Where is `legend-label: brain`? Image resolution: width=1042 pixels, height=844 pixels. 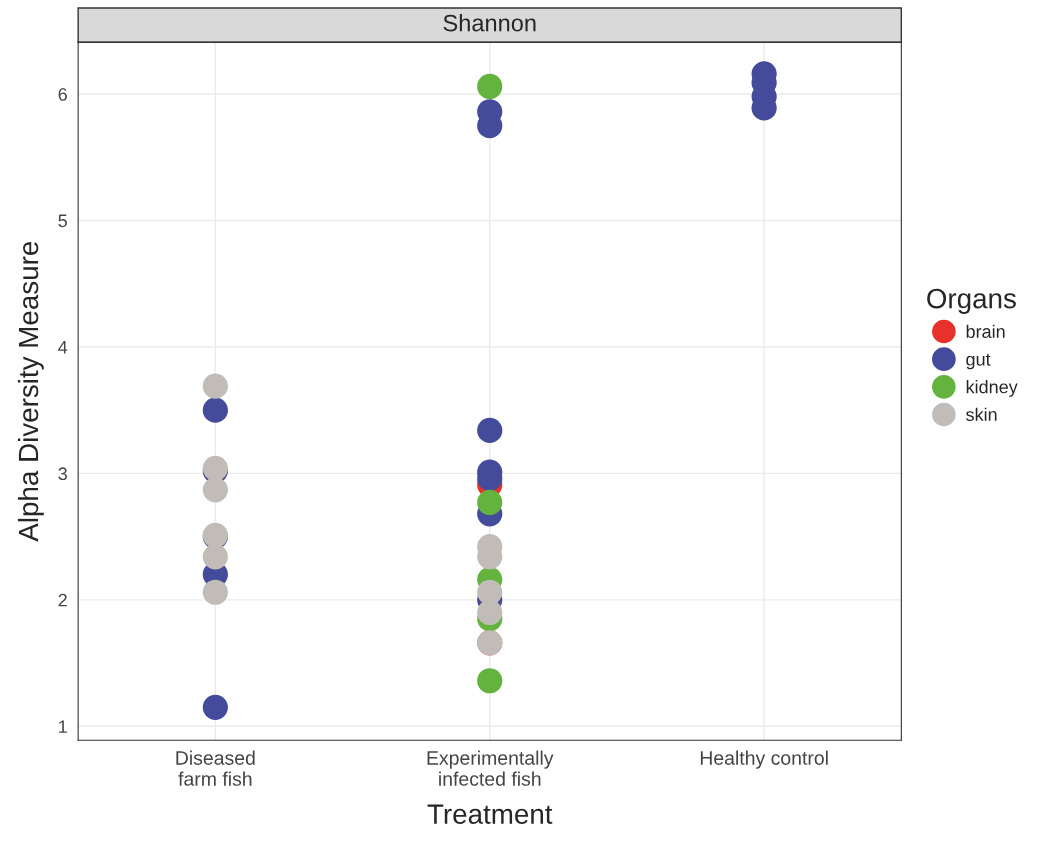 legend-label: brain is located at coordinates (985, 331).